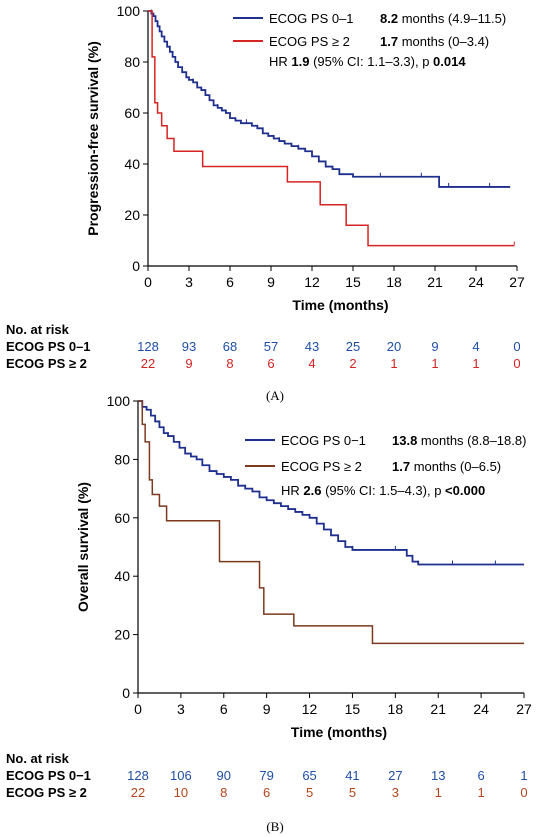 Image resolution: width=550 pixels, height=837 pixels. Describe the element at coordinates (188, 363) in the screenshot. I see `panel-a-risk-value-ecog-2: 9` at that location.